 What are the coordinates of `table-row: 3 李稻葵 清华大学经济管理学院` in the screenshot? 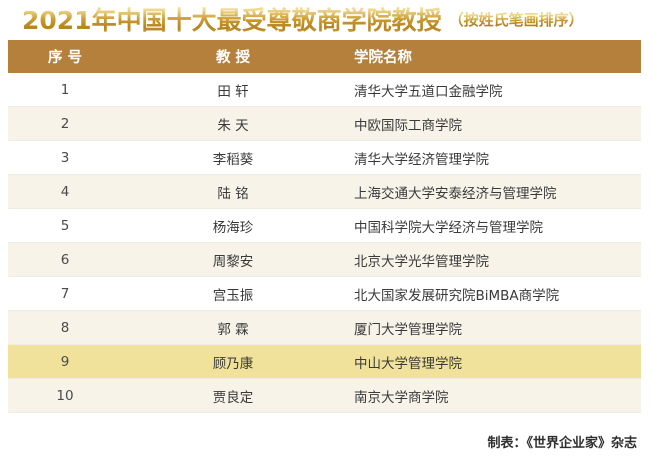 It's located at (324, 157).